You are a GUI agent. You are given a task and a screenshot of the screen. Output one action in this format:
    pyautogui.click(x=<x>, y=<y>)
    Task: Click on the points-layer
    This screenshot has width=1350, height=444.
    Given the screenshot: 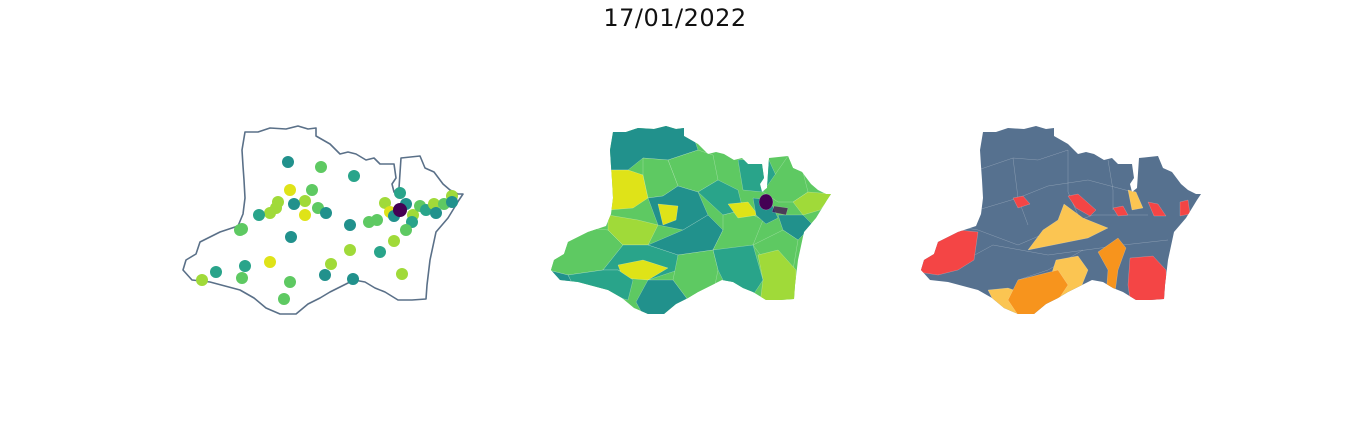 What is the action you would take?
    pyautogui.click(x=327, y=230)
    